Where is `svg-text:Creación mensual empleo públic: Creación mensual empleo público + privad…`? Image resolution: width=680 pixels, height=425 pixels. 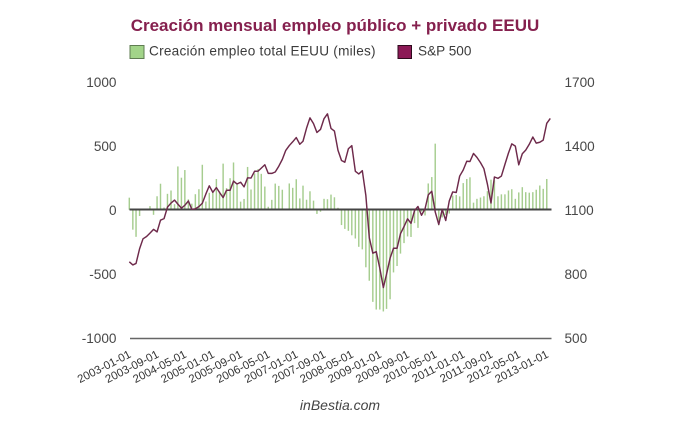 svg-text:Creación mensual empleo públic: Creación mensual empleo público + privad… is located at coordinates (335, 25).